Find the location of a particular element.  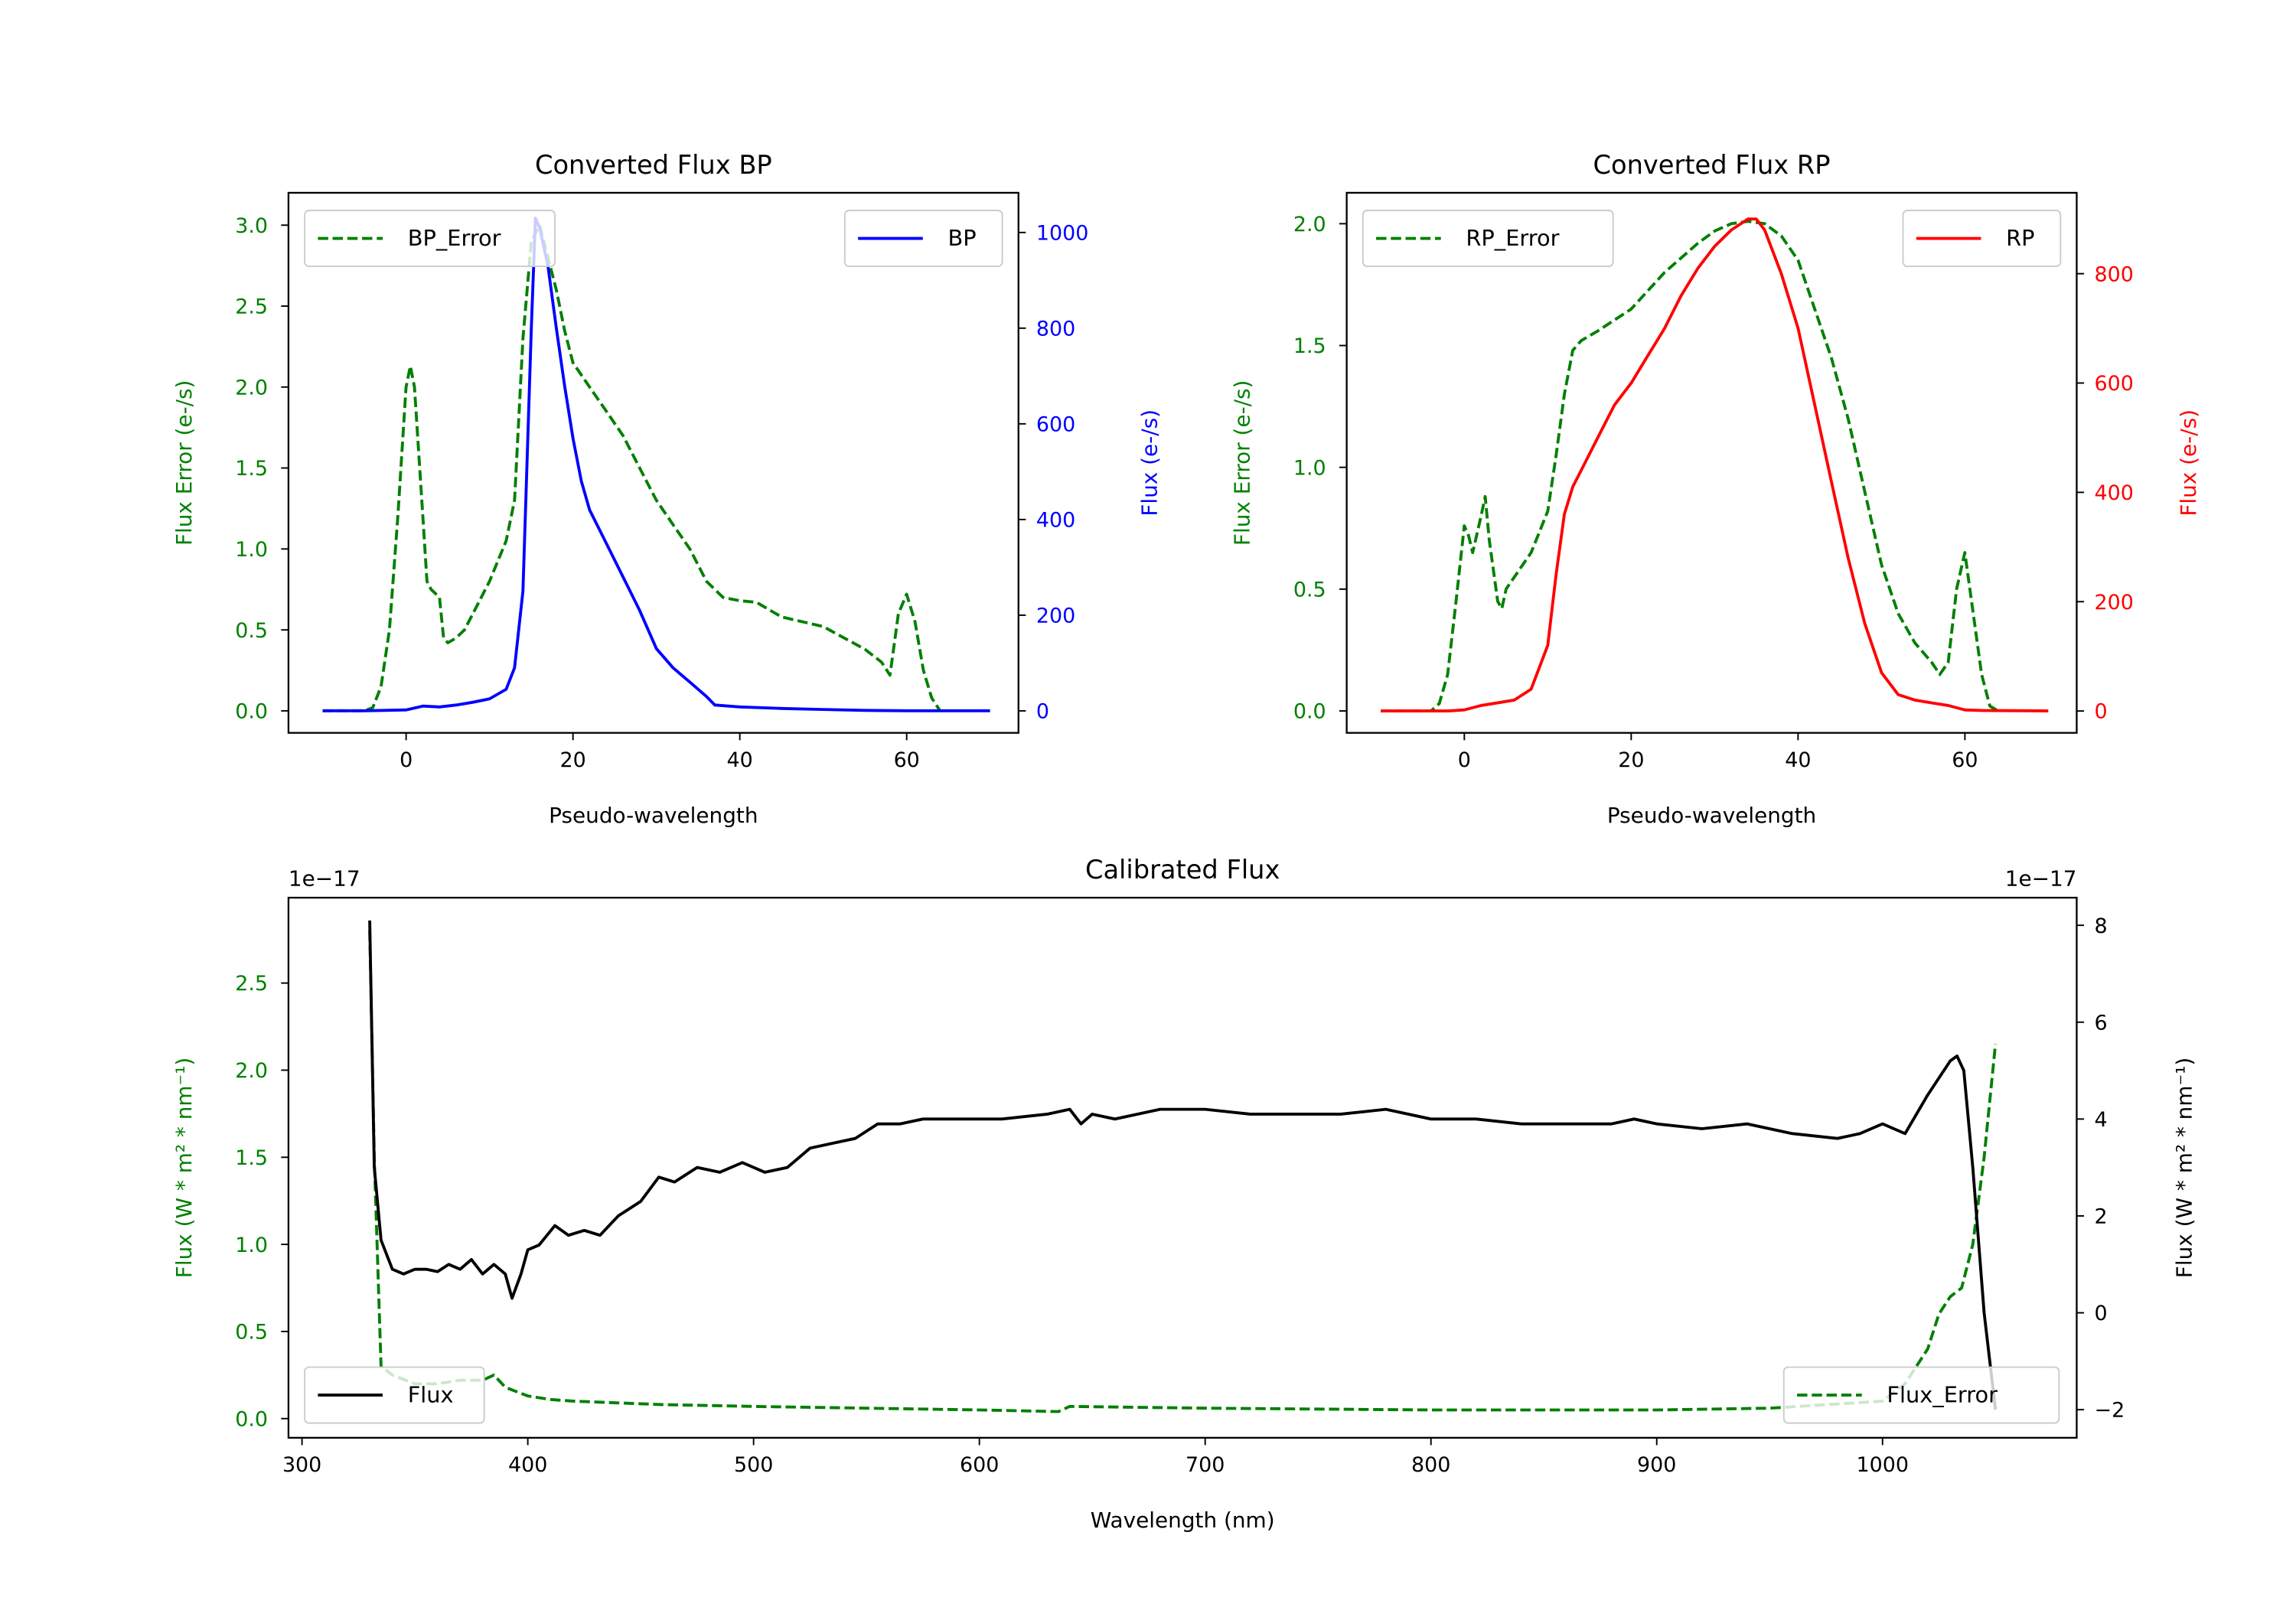

series-line-bp-error is located at coordinates (631, 467).